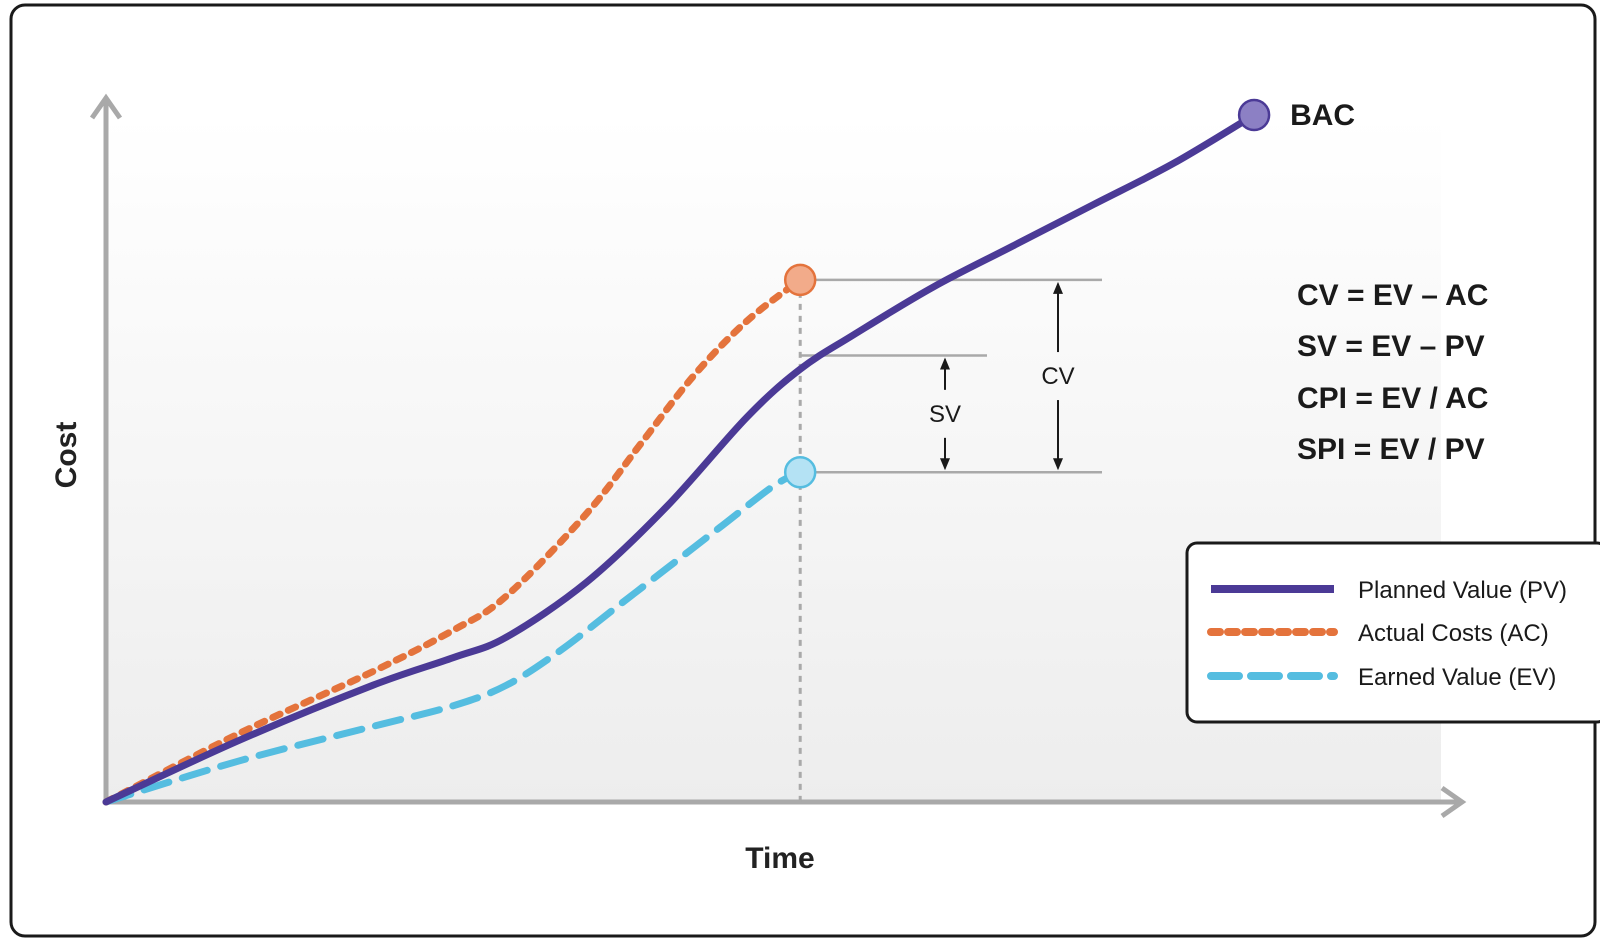 This screenshot has width=1600, height=941. Describe the element at coordinates (1453, 633) in the screenshot. I see `legend-label-ac: Actual Costs (AC)` at that location.